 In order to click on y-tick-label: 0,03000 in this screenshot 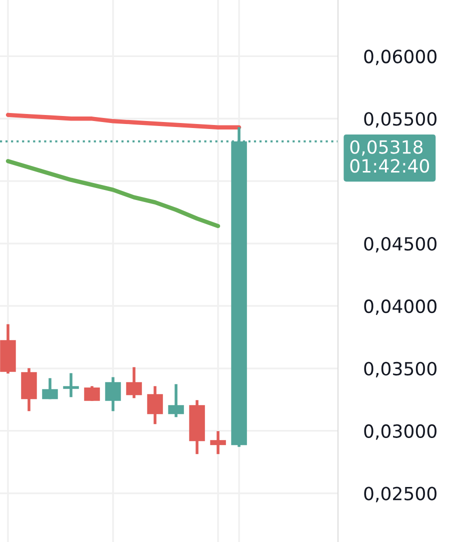, I will do `click(400, 432)`.